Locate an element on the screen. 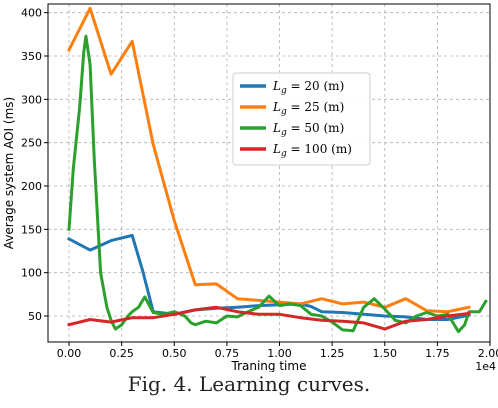 The width and height of the screenshot is (498, 408). y-tick-label: 350 is located at coordinates (31, 56).